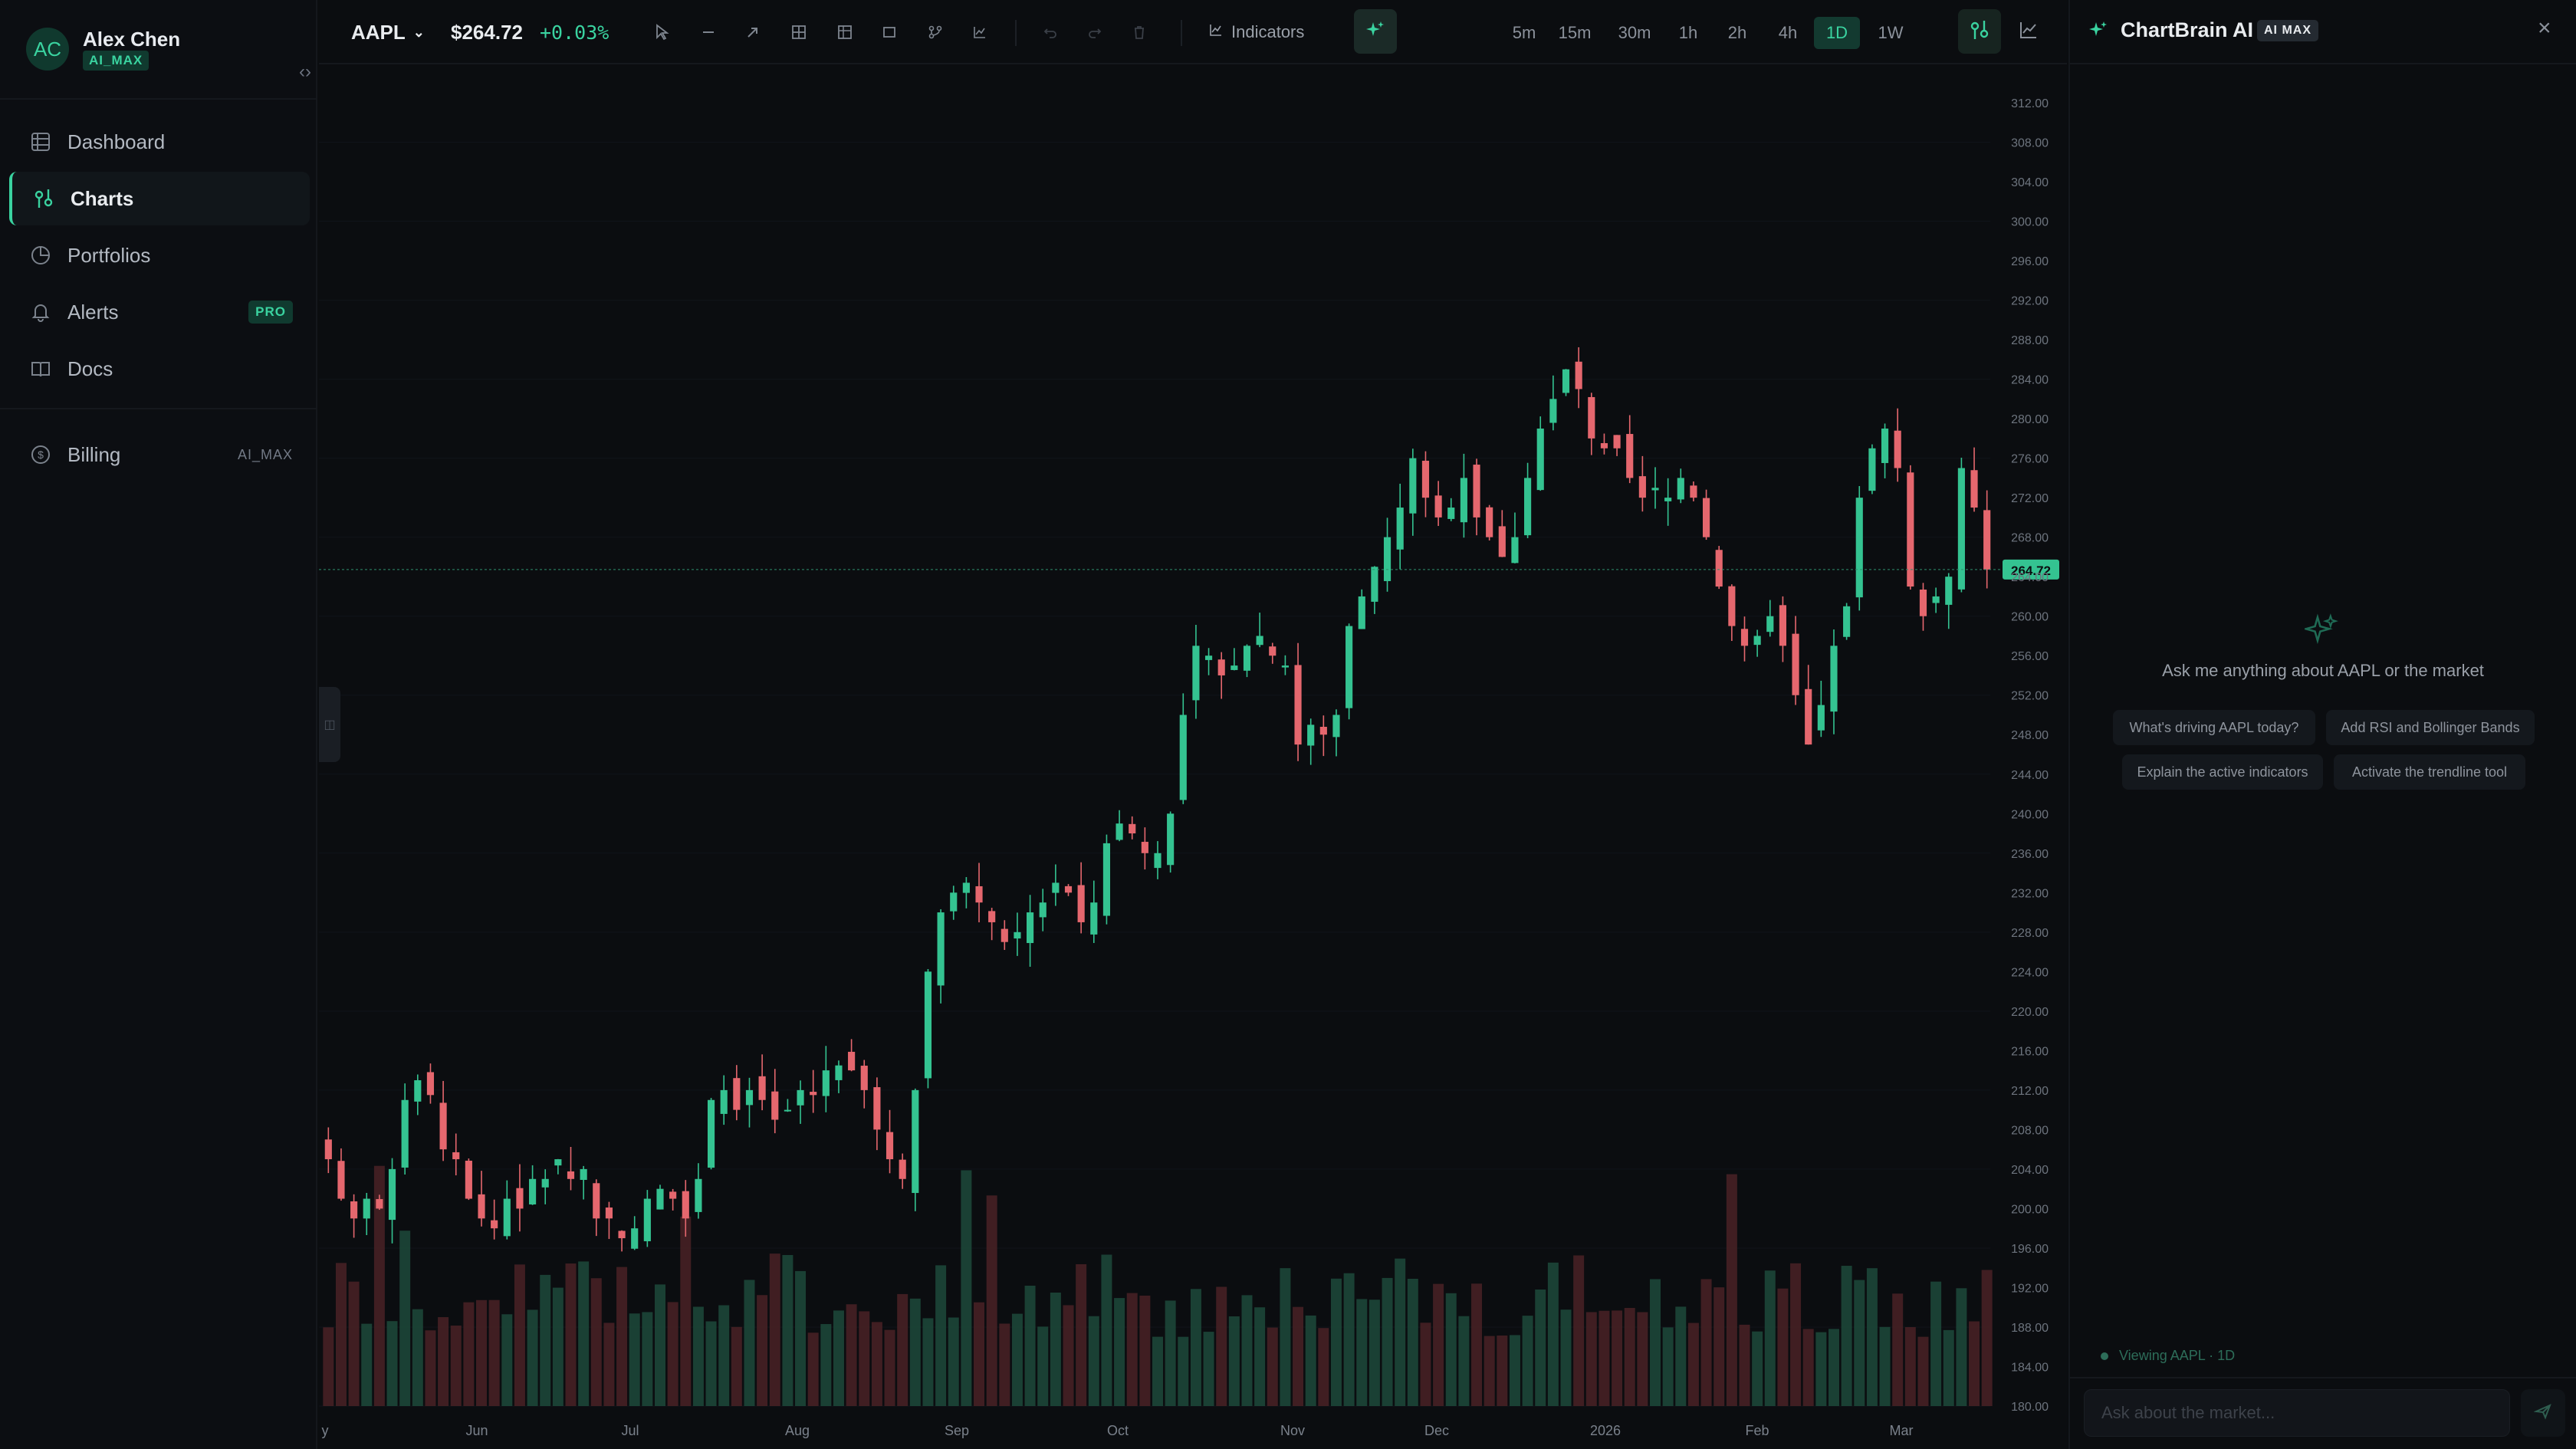 The height and width of the screenshot is (1449, 2576). Describe the element at coordinates (1980, 32) in the screenshot. I see `chart-settings-toggle` at that location.